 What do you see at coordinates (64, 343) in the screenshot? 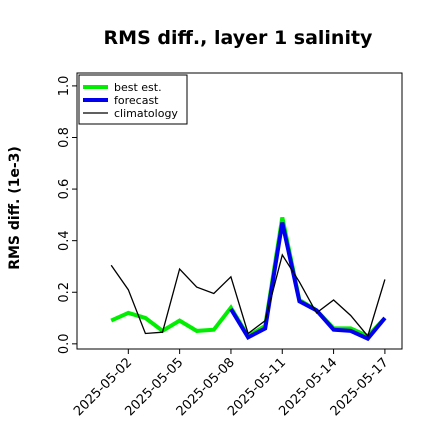
I see `y-tick-label: 0.0` at bounding box center [64, 343].